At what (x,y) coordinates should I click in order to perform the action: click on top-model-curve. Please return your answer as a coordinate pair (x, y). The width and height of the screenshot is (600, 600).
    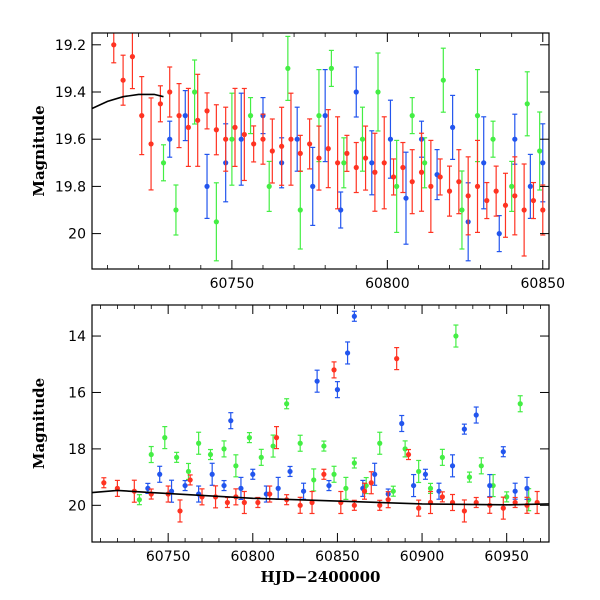
    Looking at the image, I should click on (128, 101).